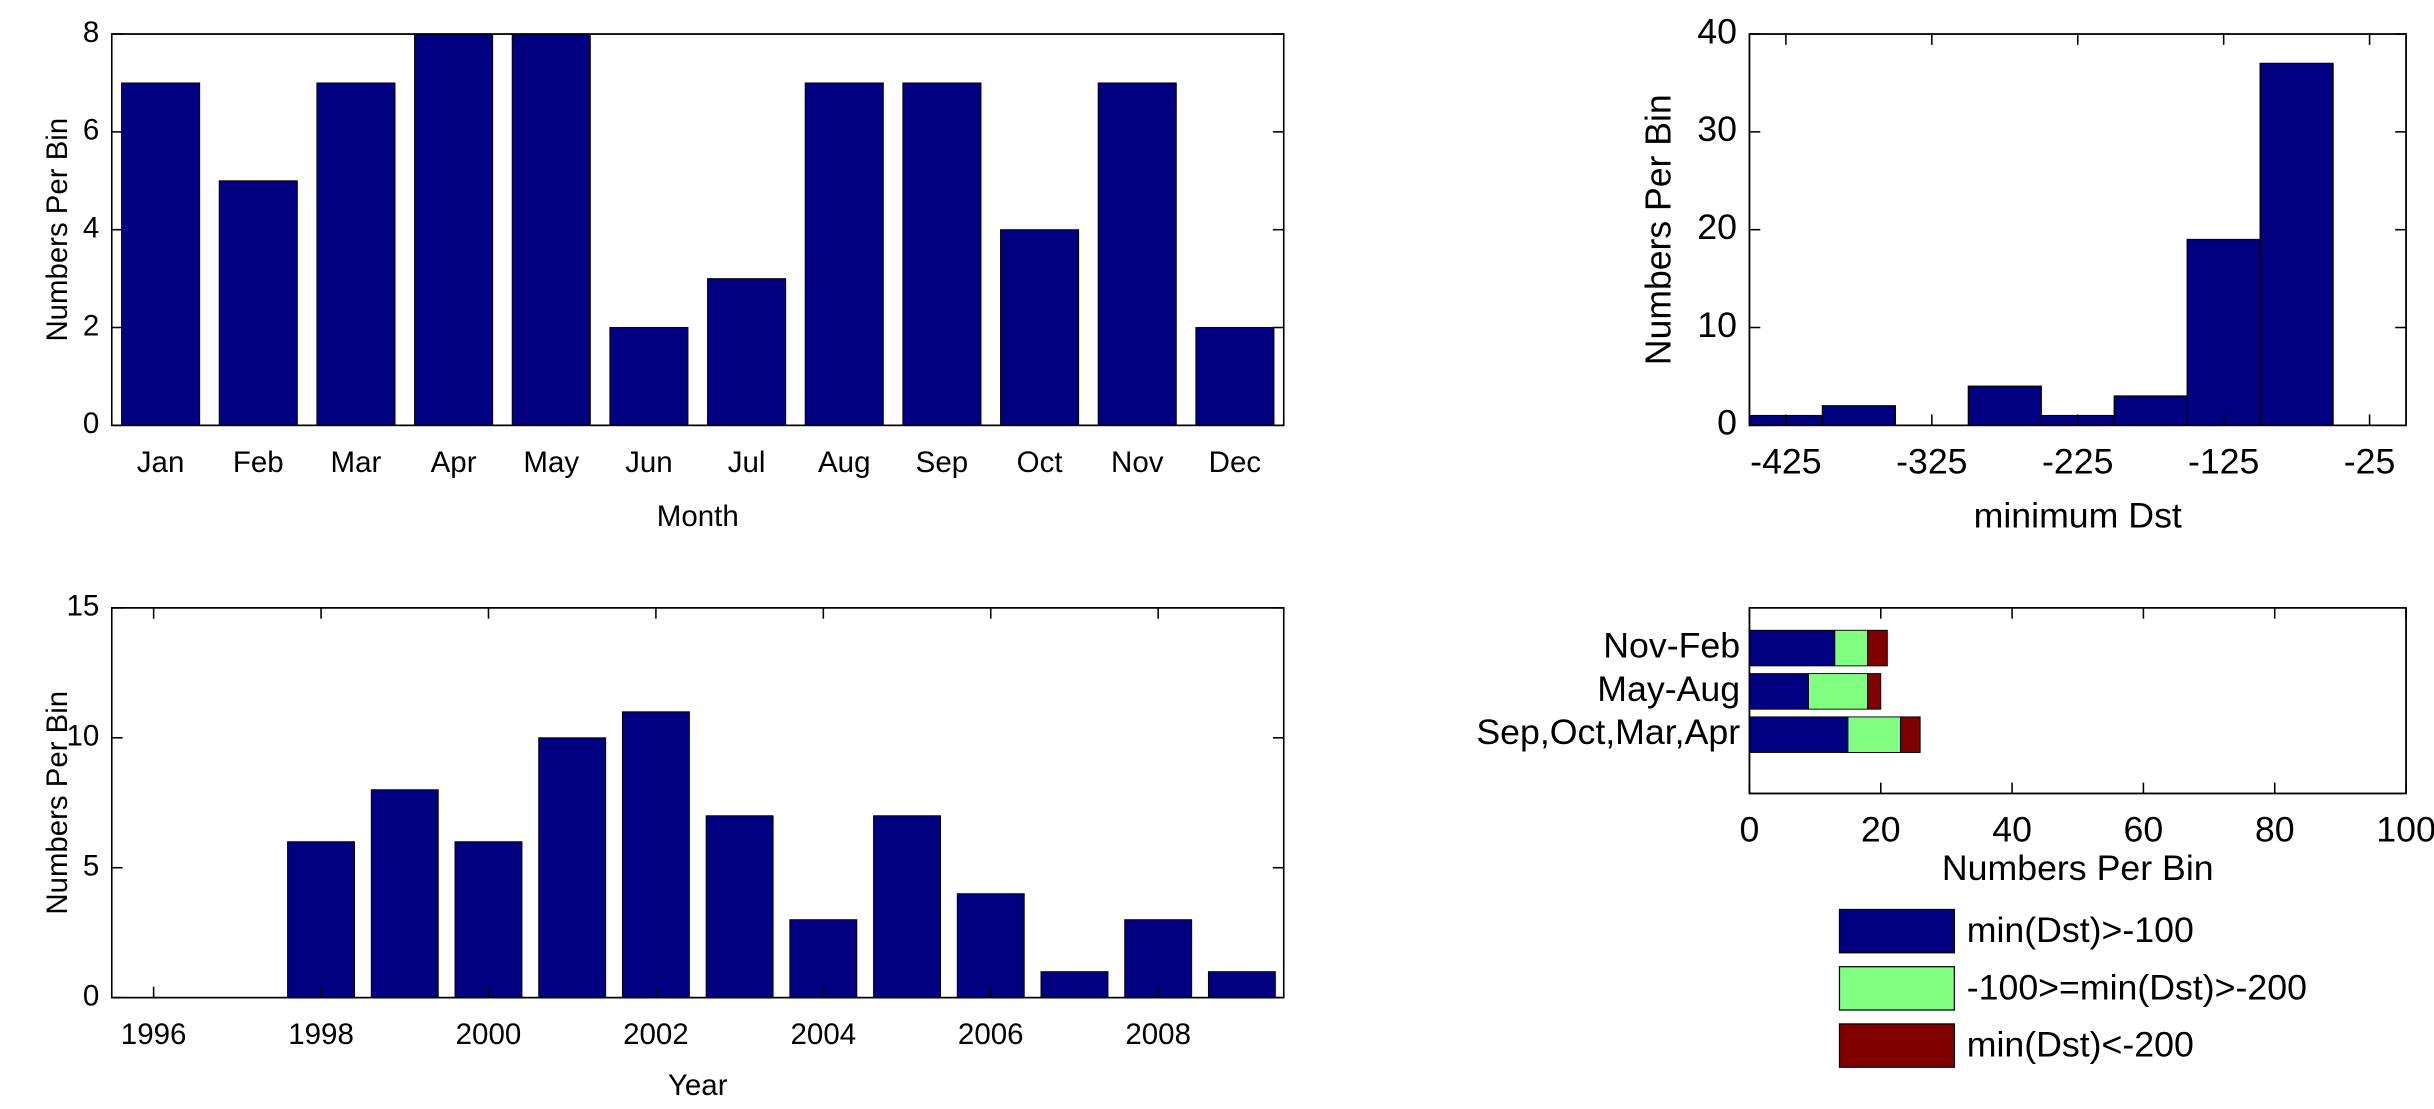 The image size is (2434, 1109). What do you see at coordinates (649, 462) in the screenshot?
I see `x-tick-label: Jun` at bounding box center [649, 462].